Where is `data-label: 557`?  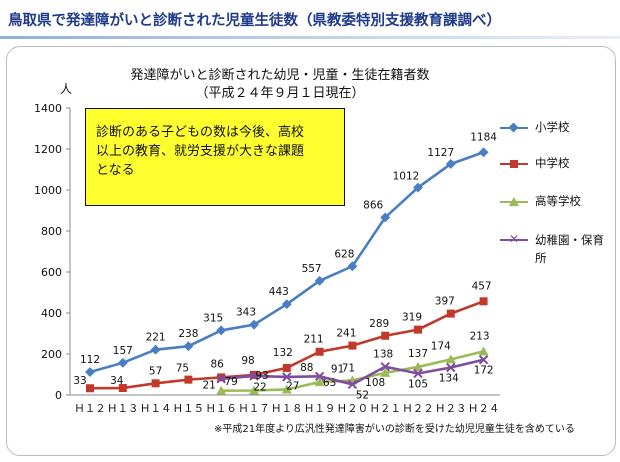
data-label: 557 is located at coordinates (312, 269).